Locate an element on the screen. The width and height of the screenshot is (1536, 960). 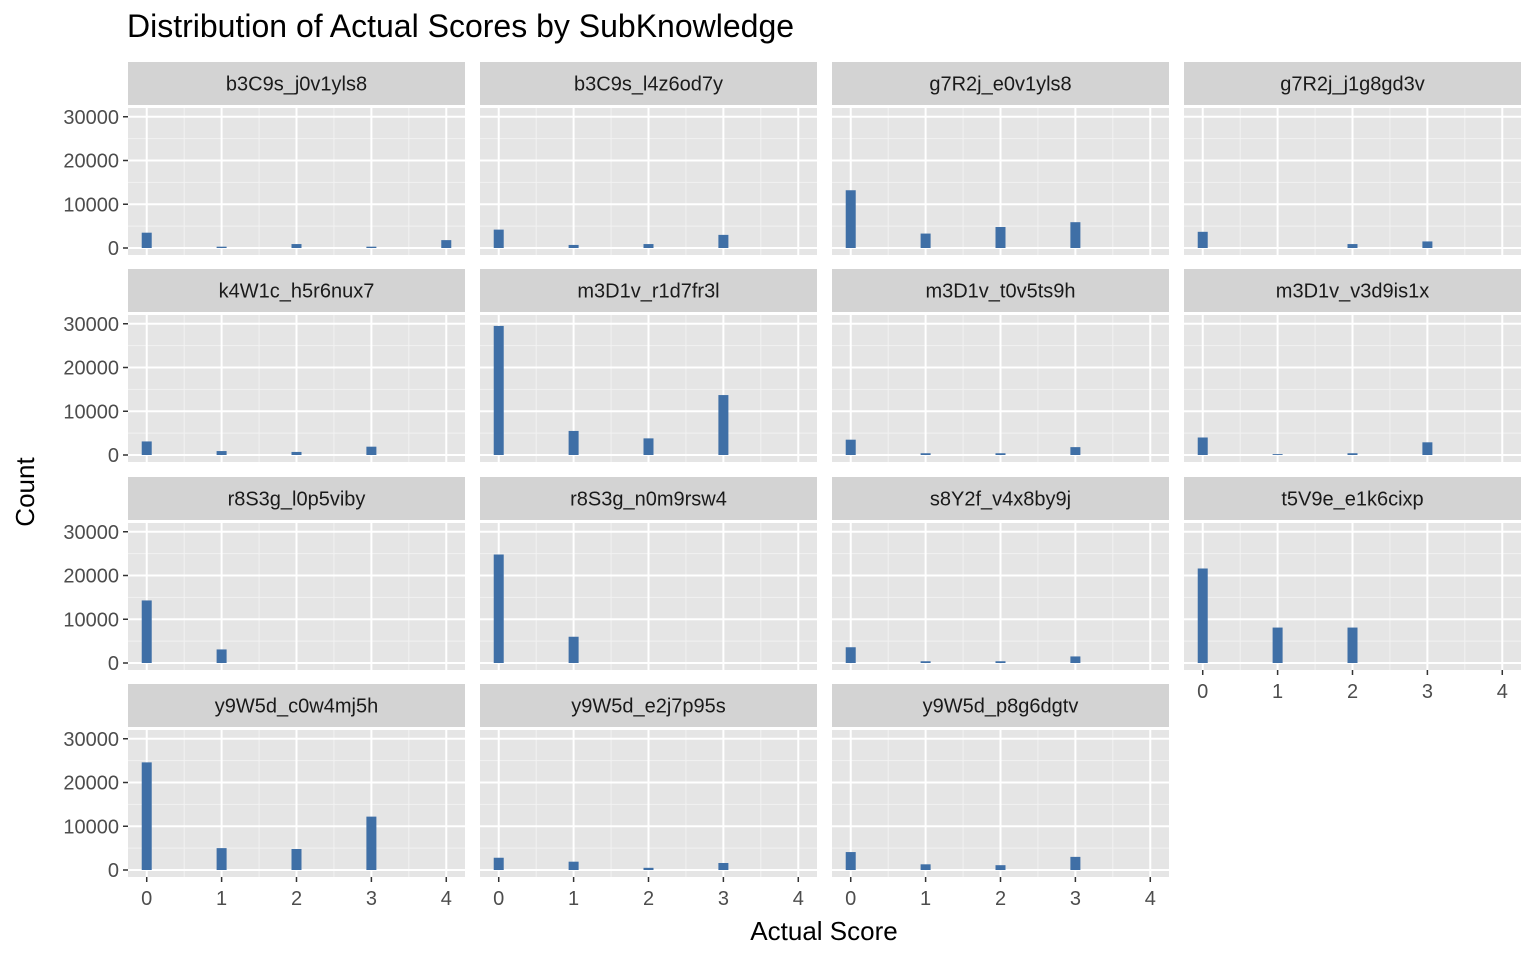
facet-strip-label: b3C9s_l4z6od7y is located at coordinates (648, 85).